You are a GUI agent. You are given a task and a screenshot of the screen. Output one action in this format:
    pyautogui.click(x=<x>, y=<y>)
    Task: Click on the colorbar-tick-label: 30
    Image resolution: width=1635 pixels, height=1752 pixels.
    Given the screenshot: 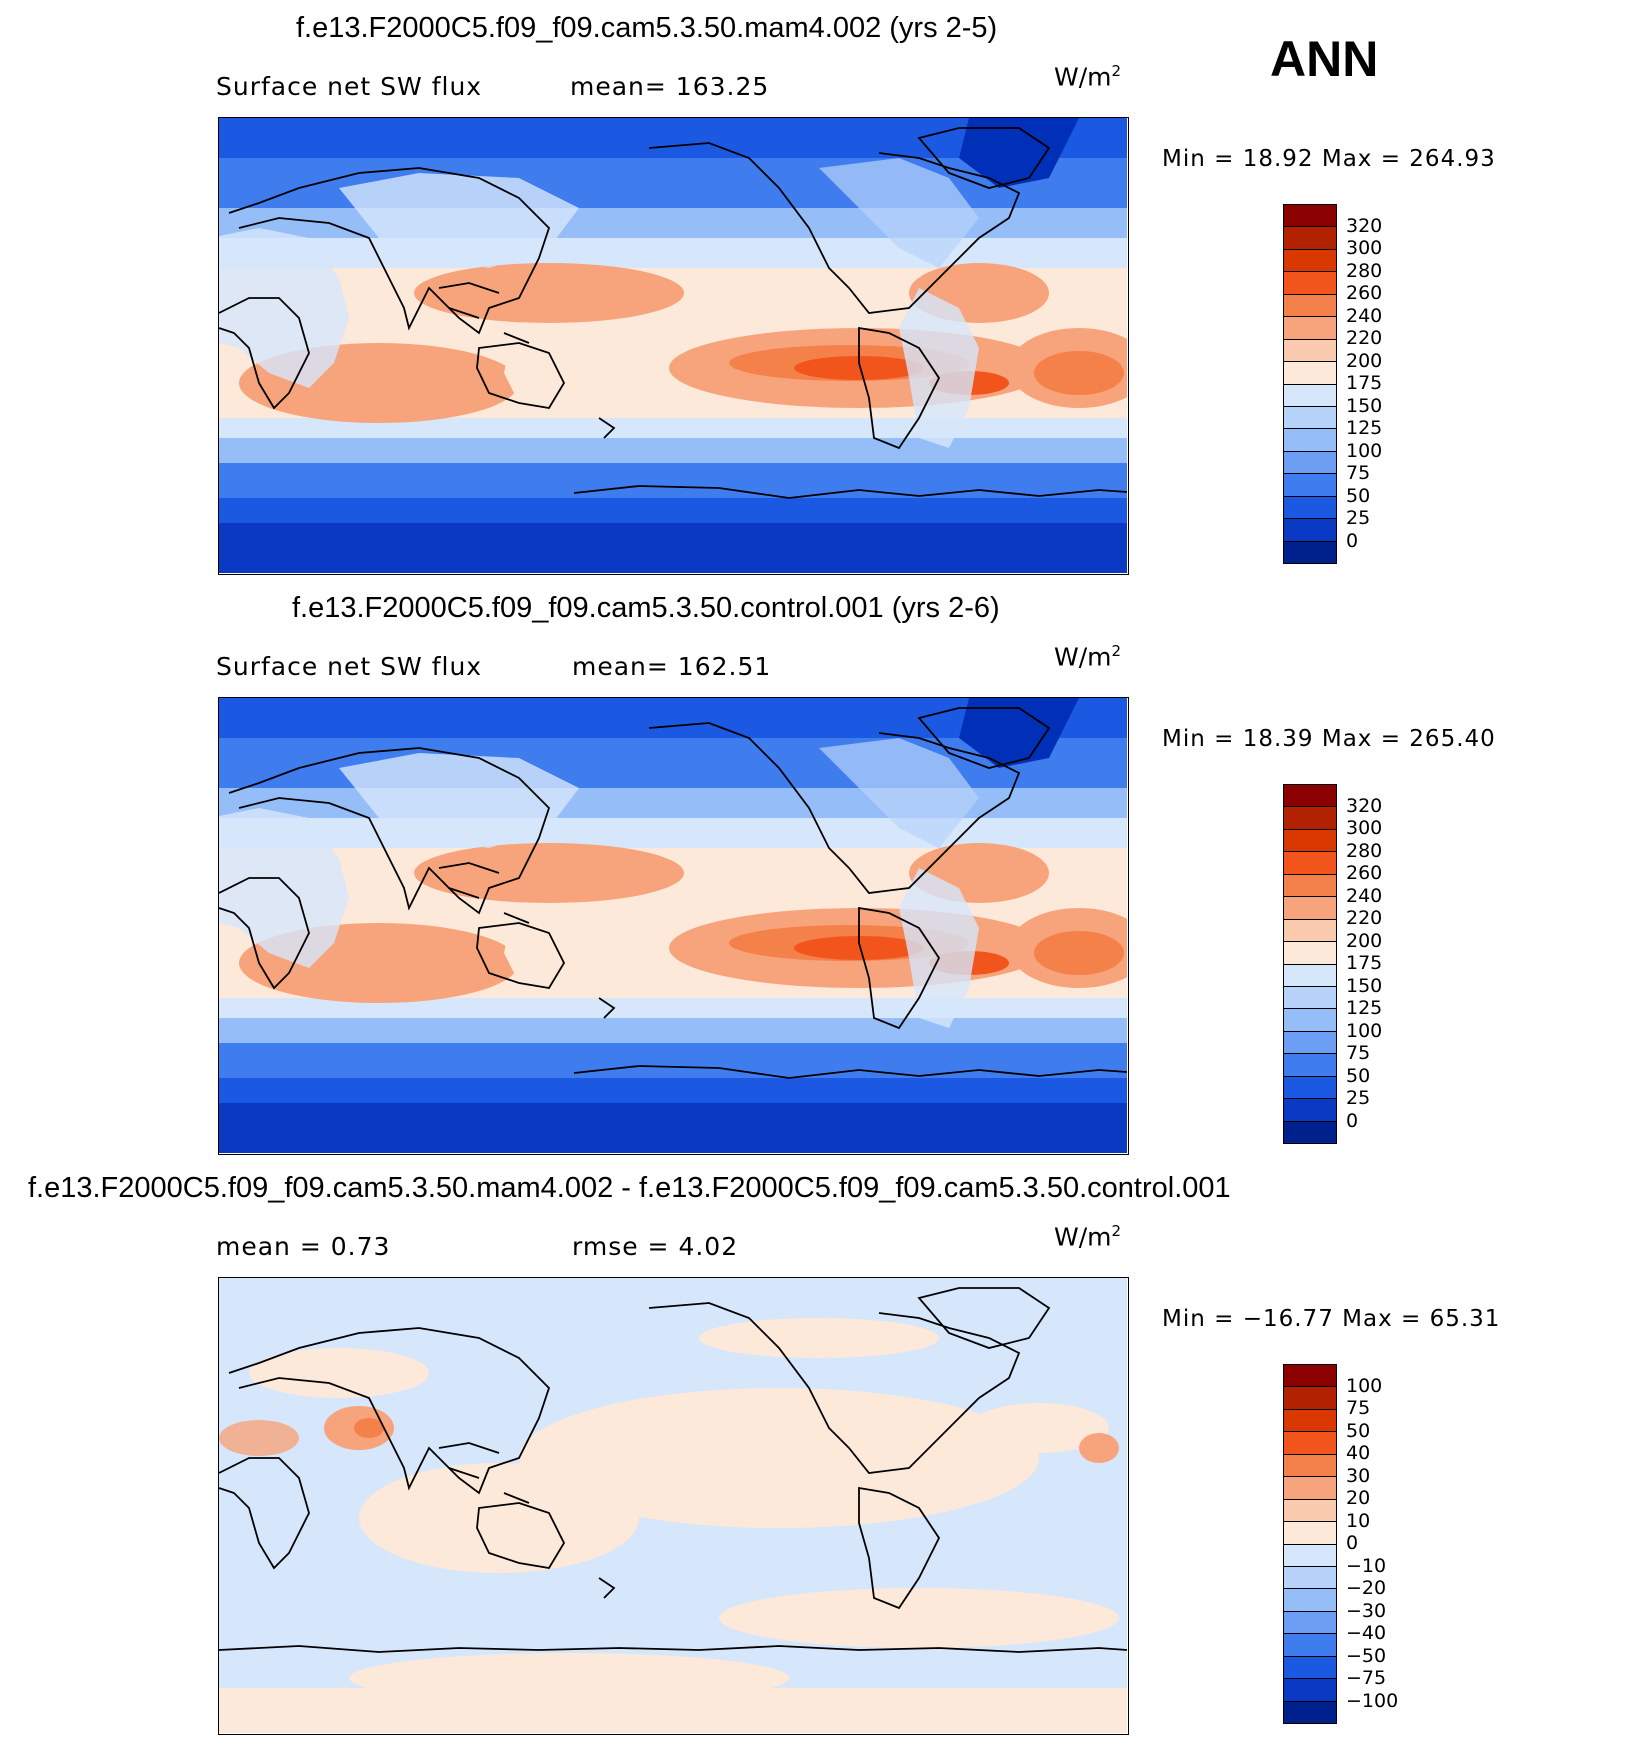 What is the action you would take?
    pyautogui.click(x=1358, y=1475)
    